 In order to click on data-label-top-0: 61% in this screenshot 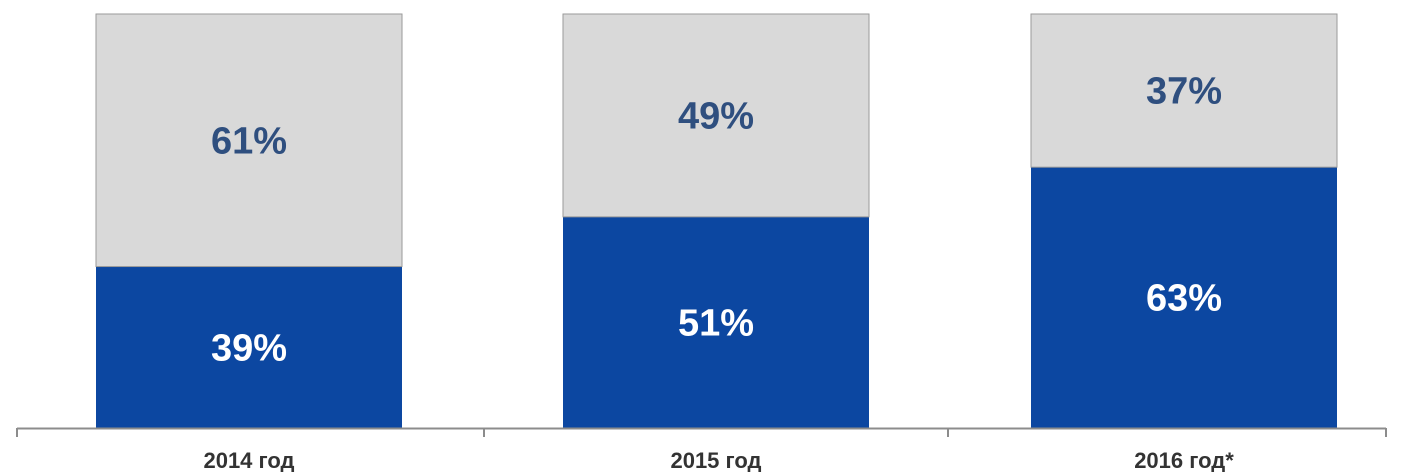, I will do `click(249, 141)`.